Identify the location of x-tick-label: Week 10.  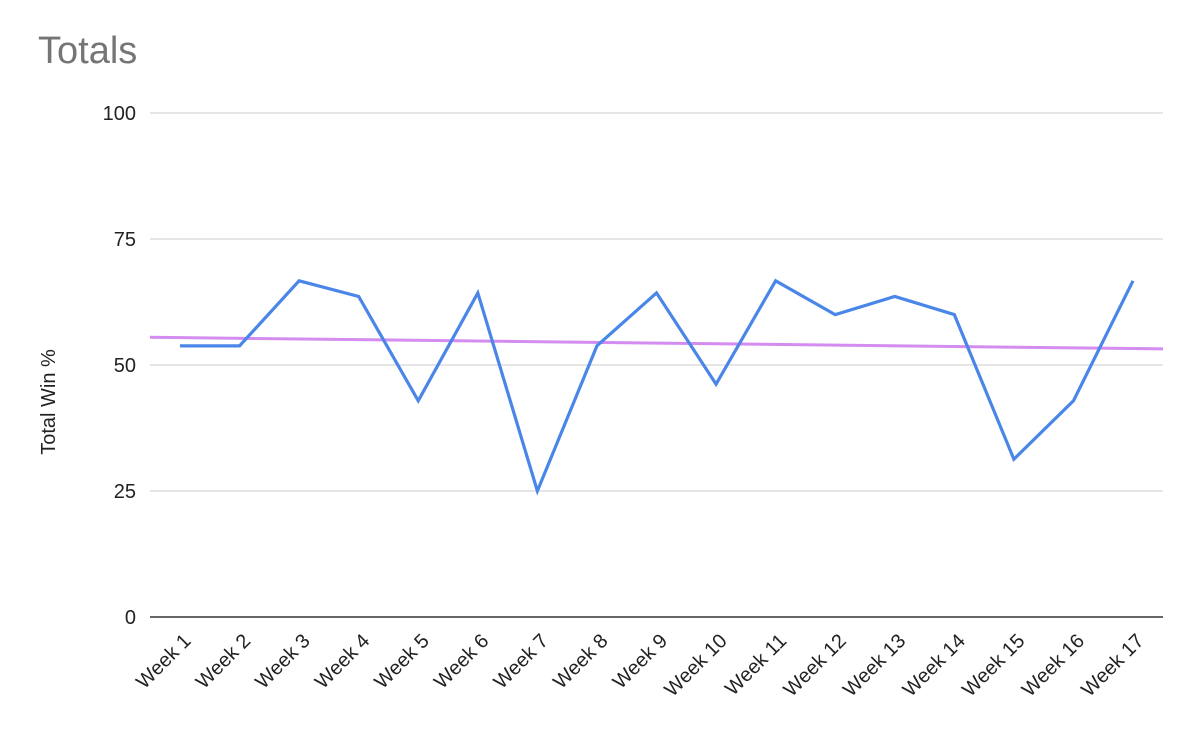
(695, 665).